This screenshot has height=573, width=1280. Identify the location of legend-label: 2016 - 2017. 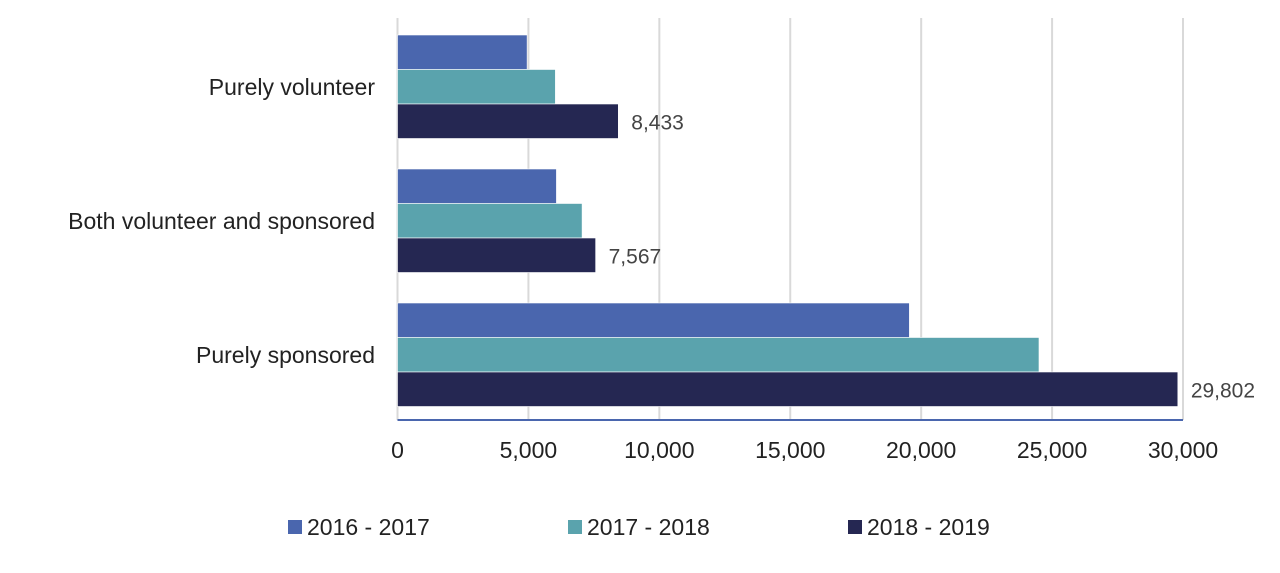
(368, 527).